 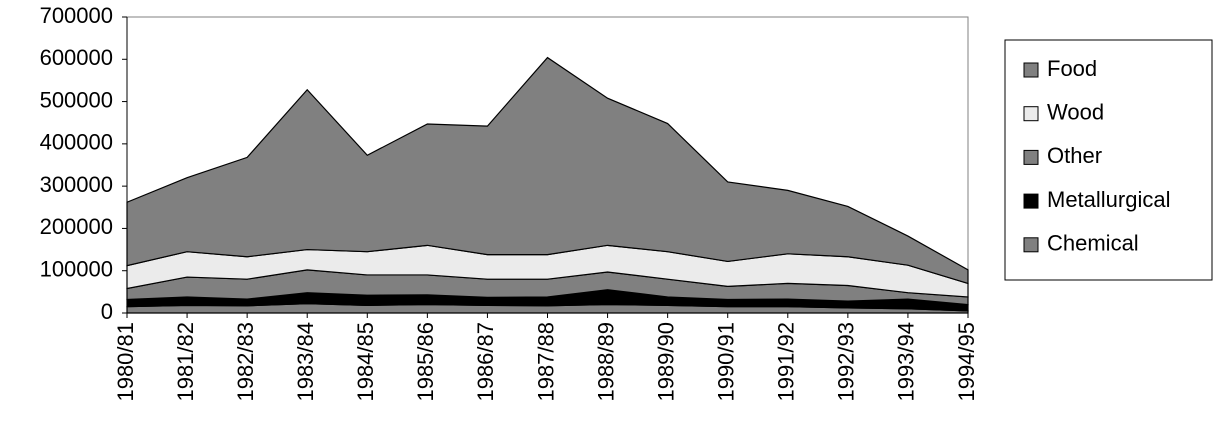 What do you see at coordinates (76, 15) in the screenshot?
I see `y-tick-label: 700000` at bounding box center [76, 15].